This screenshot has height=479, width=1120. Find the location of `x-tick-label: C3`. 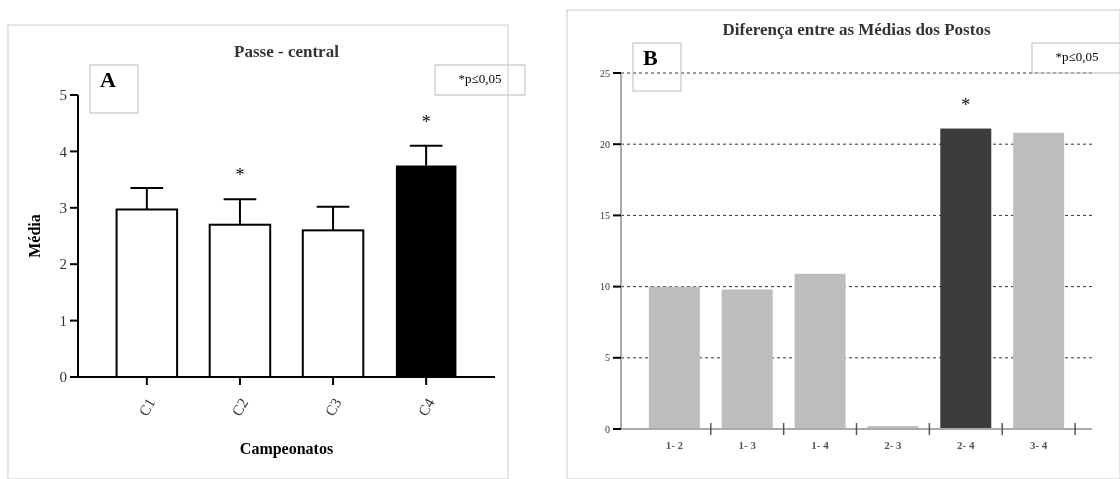

x-tick-label: C3 is located at coordinates (333, 407).